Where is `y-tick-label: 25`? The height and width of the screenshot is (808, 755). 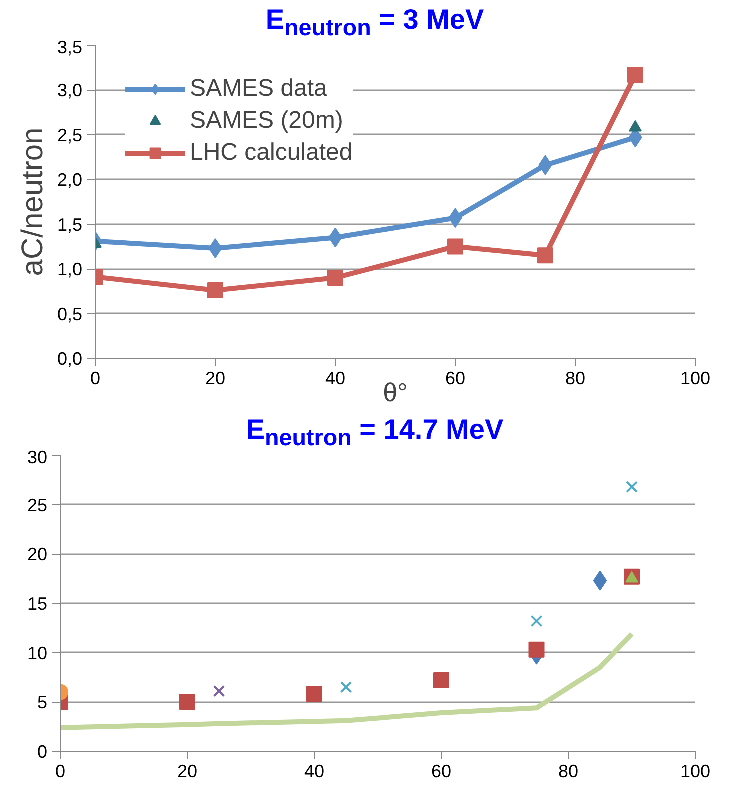 y-tick-label: 25 is located at coordinates (37, 505).